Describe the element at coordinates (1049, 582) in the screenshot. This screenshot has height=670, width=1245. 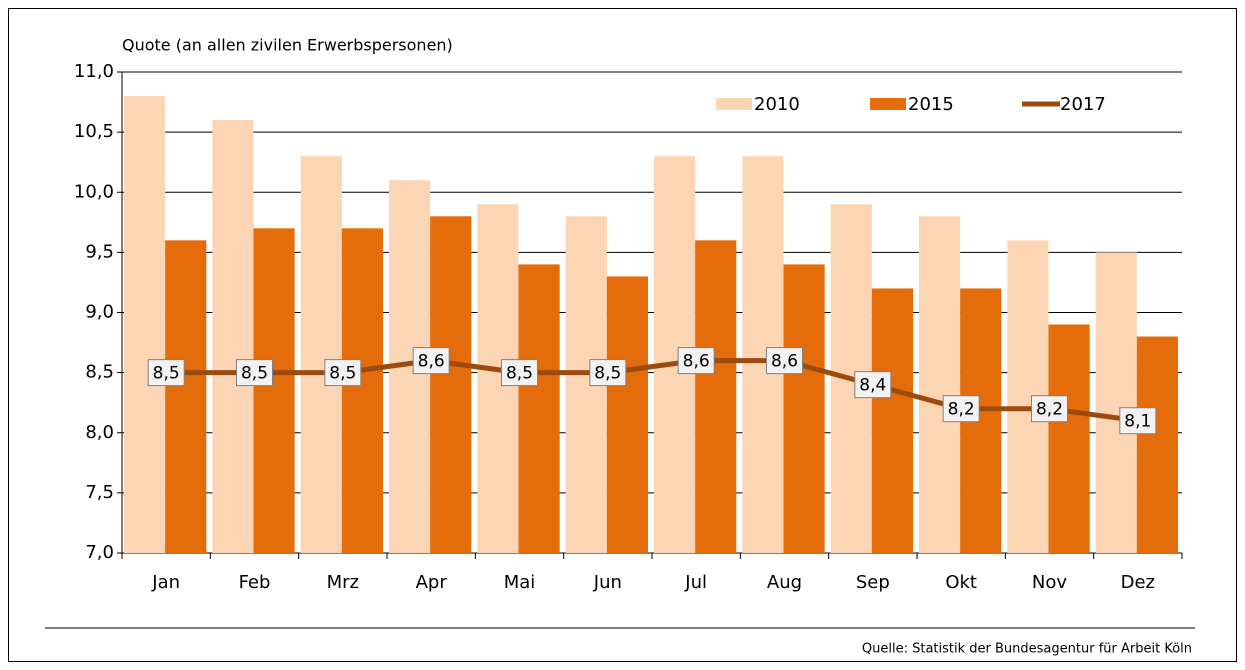
I see `x-tick-label: Nov` at that location.